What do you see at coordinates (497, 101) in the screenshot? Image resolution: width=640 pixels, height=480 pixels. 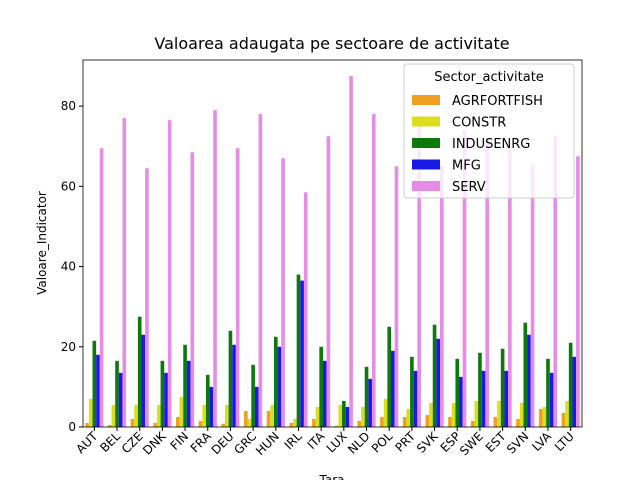 I see `legend-label: AGRFORTFISH` at bounding box center [497, 101].